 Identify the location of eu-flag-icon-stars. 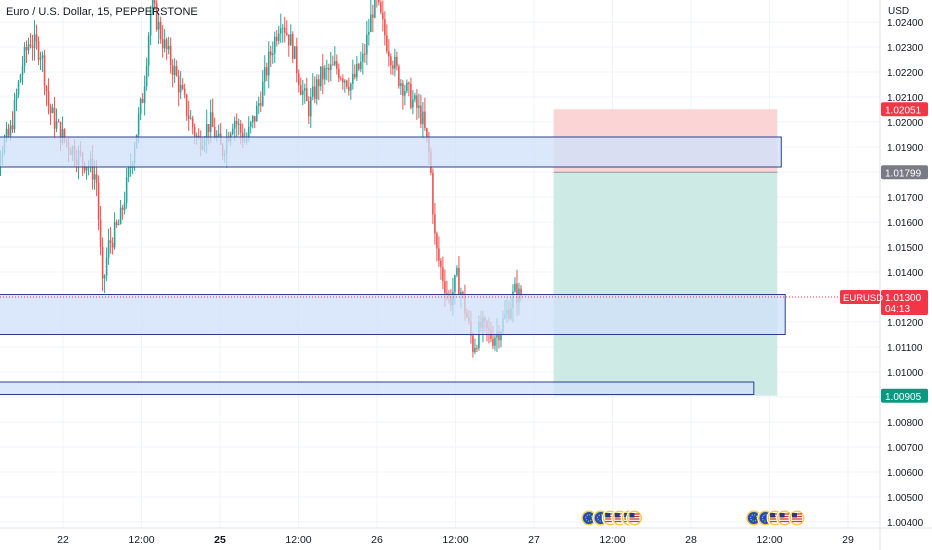
(754, 518).